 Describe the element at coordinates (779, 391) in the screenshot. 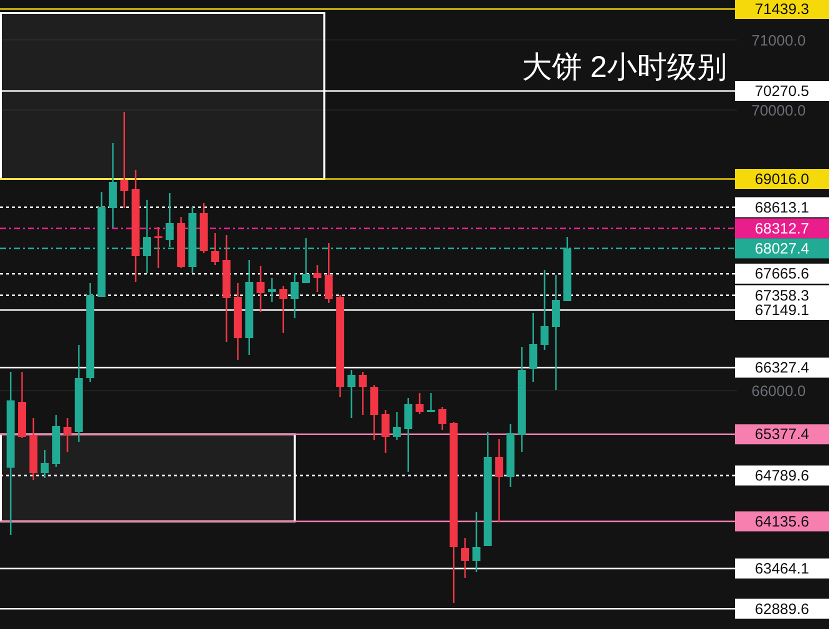

I see `y-tick-label: 66000.0` at that location.